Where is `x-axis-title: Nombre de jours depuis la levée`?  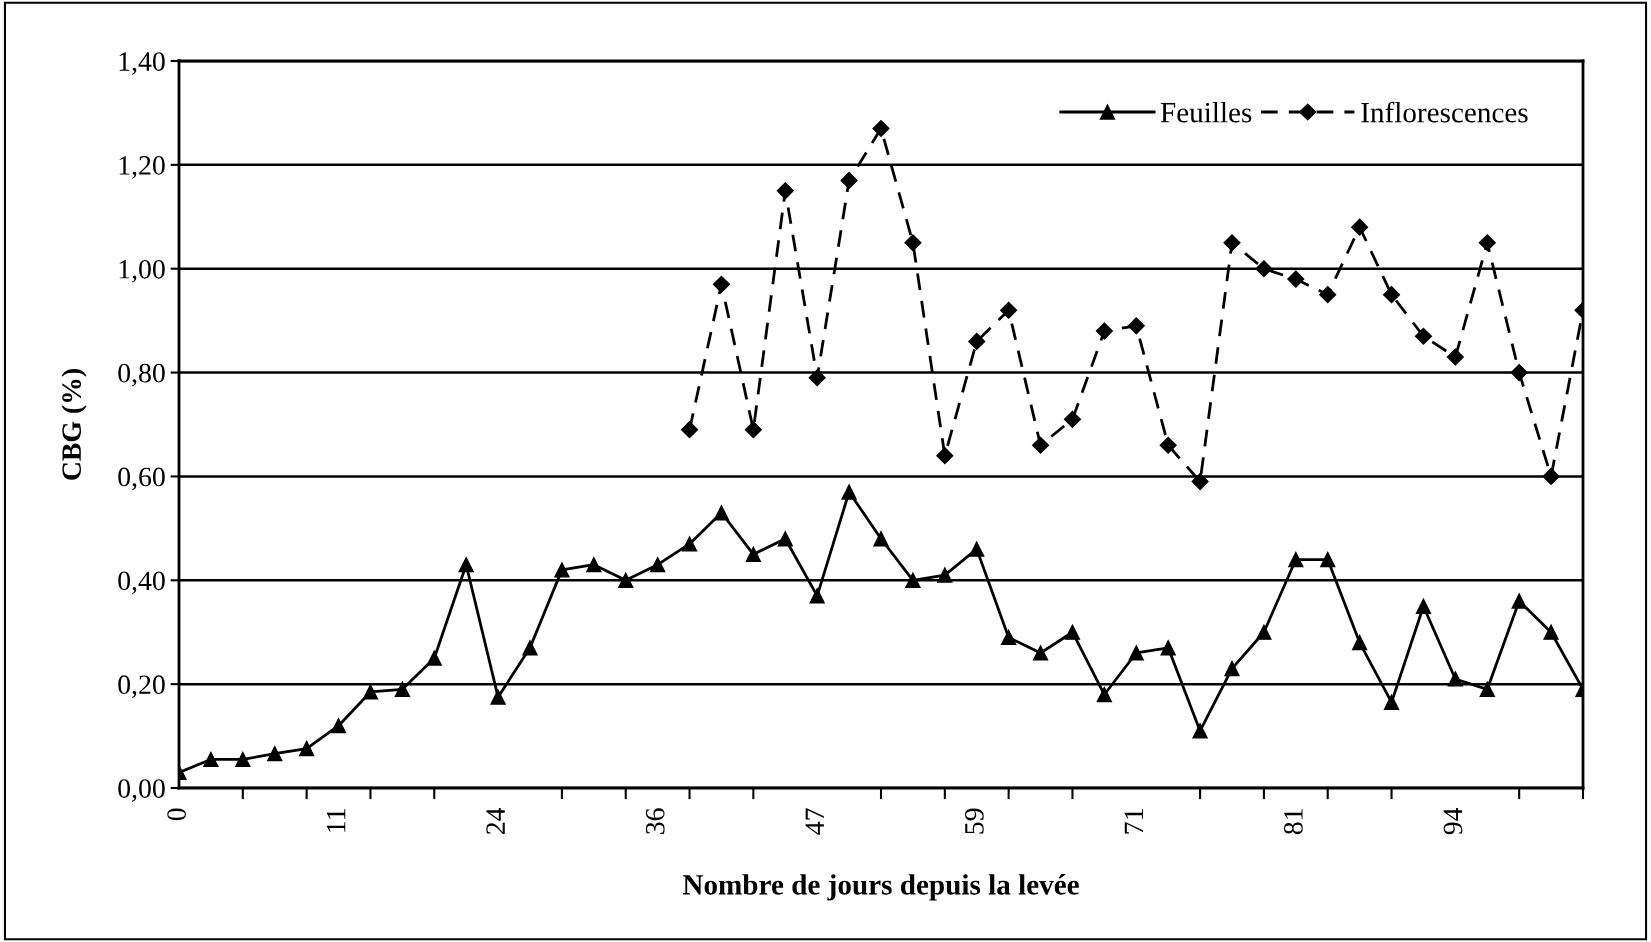 x-axis-title: Nombre de jours depuis la levée is located at coordinates (880, 887).